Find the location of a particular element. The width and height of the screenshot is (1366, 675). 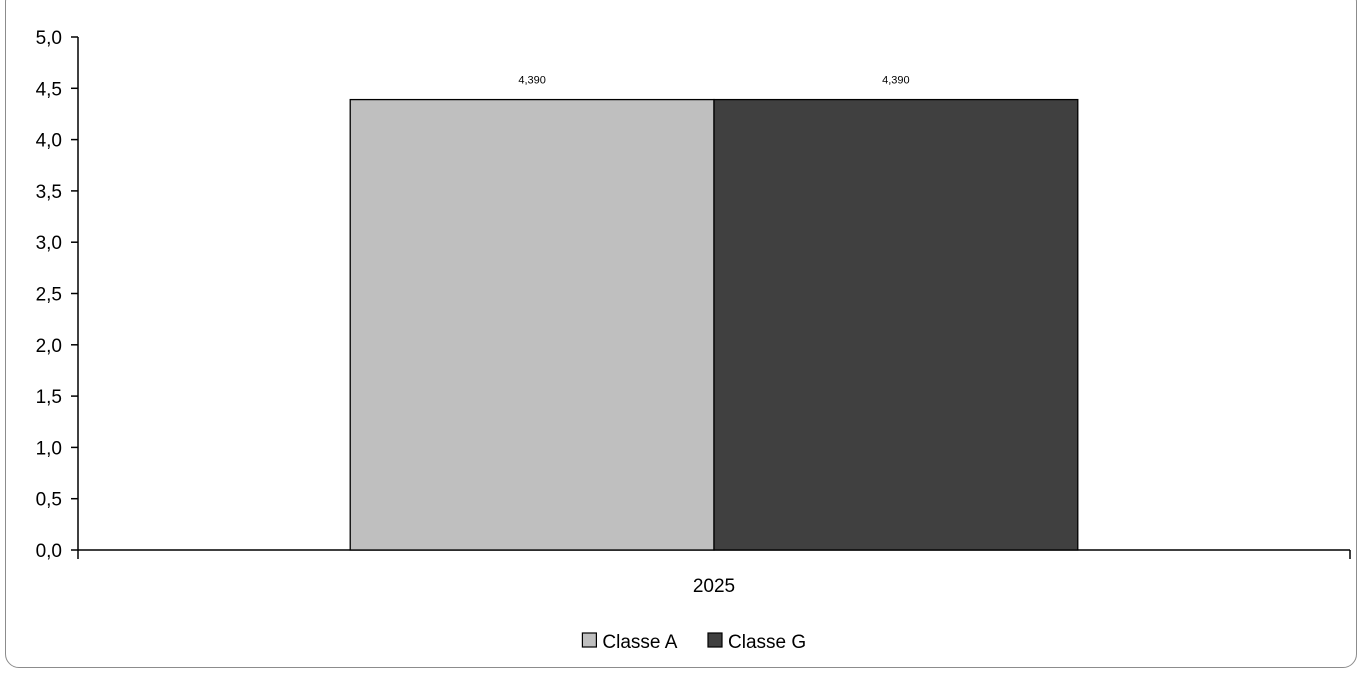

x-axis: 2025 is located at coordinates (714, 573).